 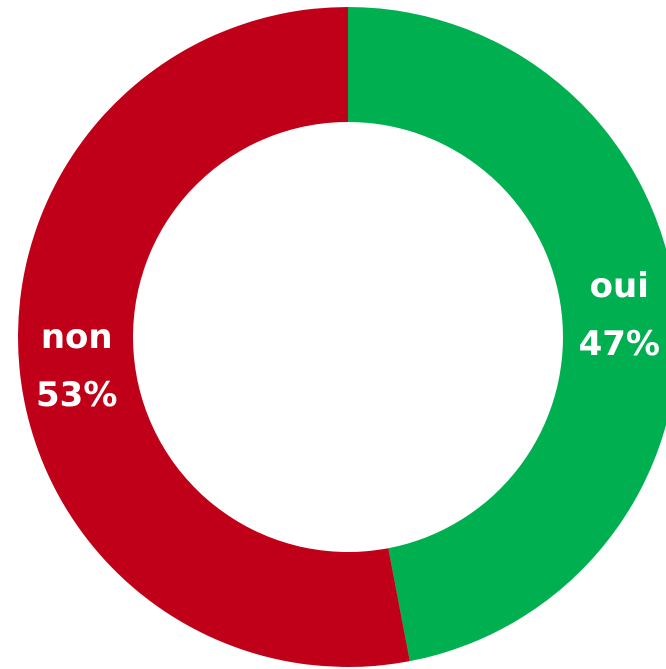 I want to click on slice-category-label: oui, so click(x=619, y=286).